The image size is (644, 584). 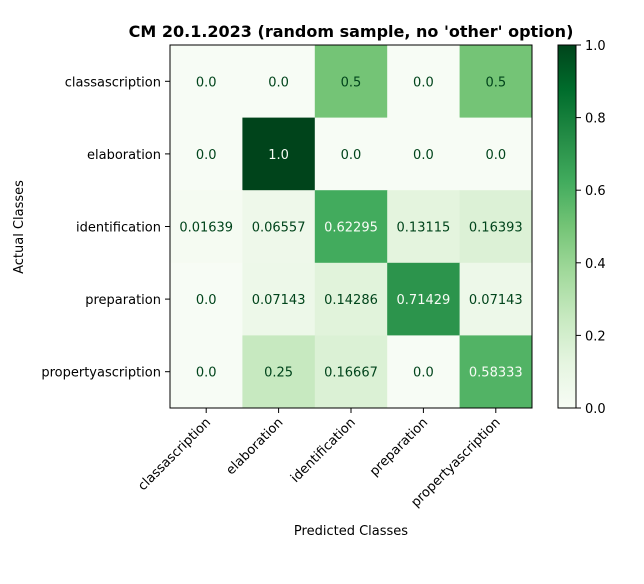 What do you see at coordinates (118, 228) in the screenshot?
I see `y-tick-label: identification` at bounding box center [118, 228].